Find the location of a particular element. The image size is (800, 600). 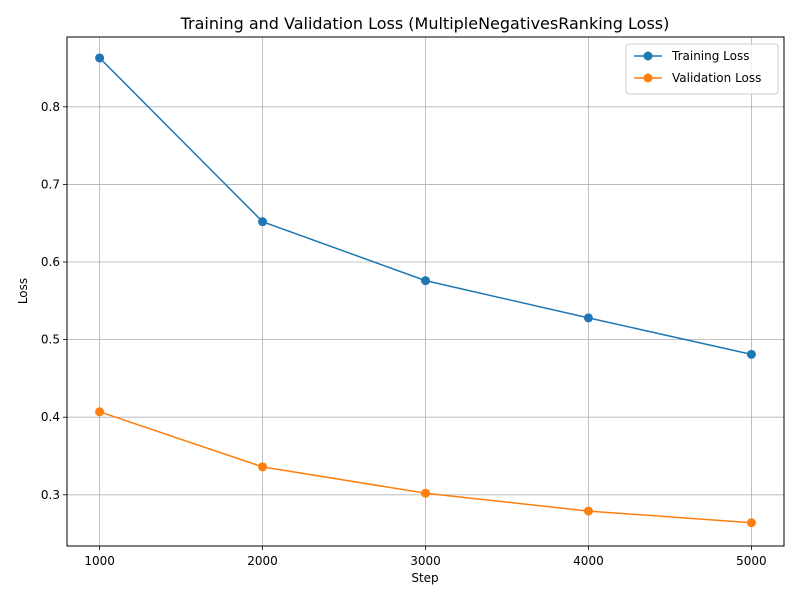

legend: Training Loss Validation Loss is located at coordinates (702, 69).